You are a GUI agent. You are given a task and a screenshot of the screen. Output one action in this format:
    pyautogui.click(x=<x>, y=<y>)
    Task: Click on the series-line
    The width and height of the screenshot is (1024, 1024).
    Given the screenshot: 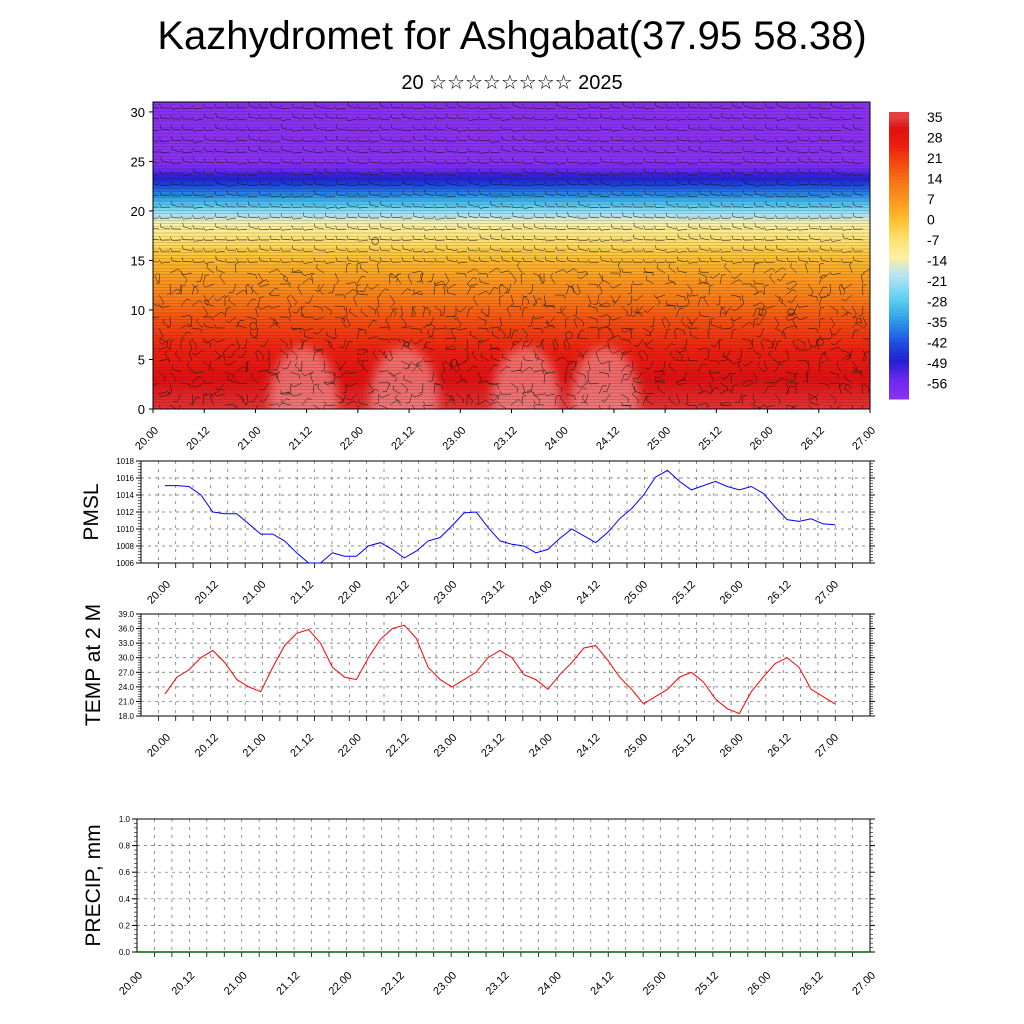 What is the action you would take?
    pyautogui.click(x=500, y=669)
    